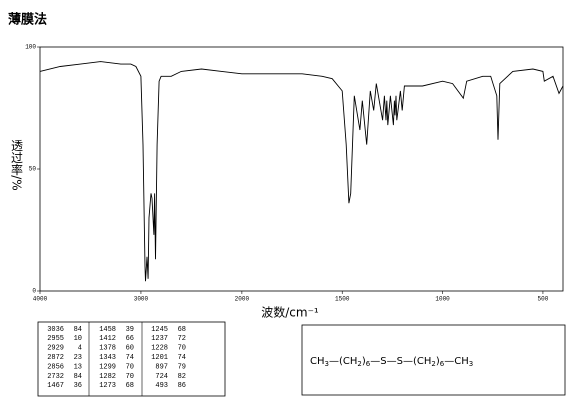 This screenshot has height=411, width=570. I want to click on peak-transmittance: 13, so click(78, 367).